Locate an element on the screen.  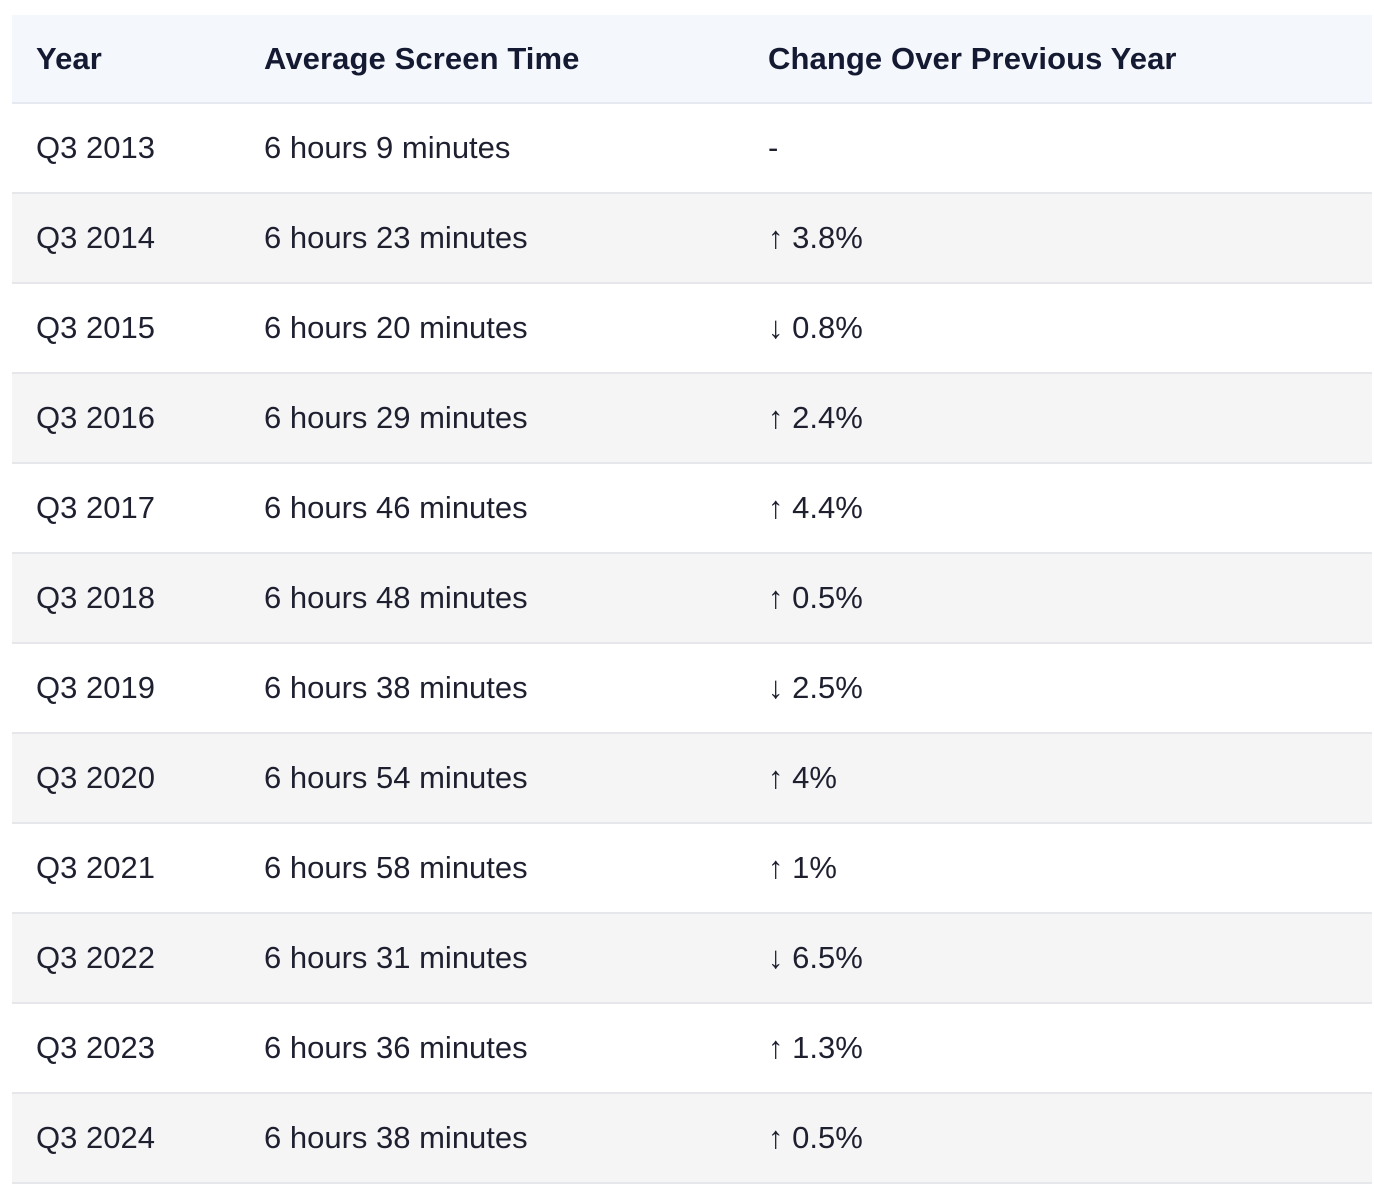
table-row: Q3 2016 6 hours 29 minutes ↑ 2.4% is located at coordinates (692, 418).